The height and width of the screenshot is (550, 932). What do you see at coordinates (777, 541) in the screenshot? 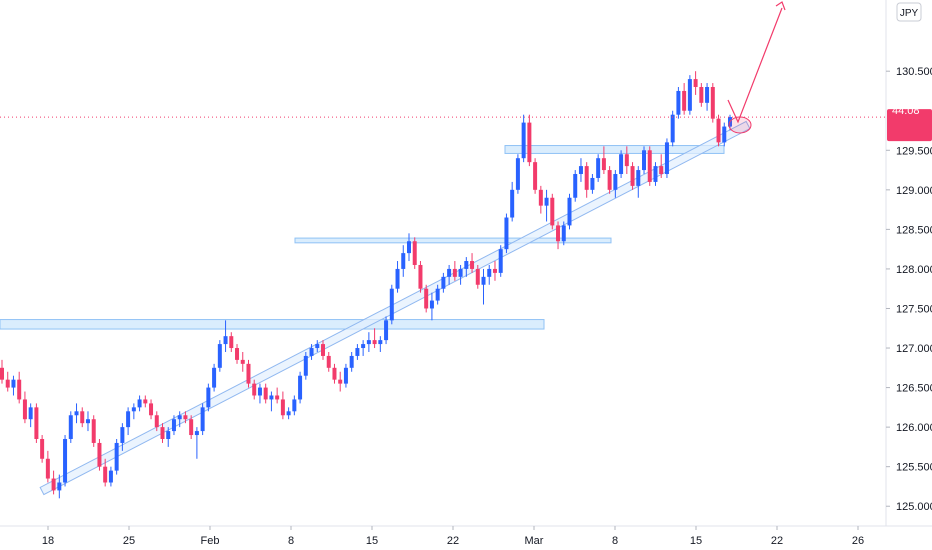
I see `time-tick-label: 22` at bounding box center [777, 541].